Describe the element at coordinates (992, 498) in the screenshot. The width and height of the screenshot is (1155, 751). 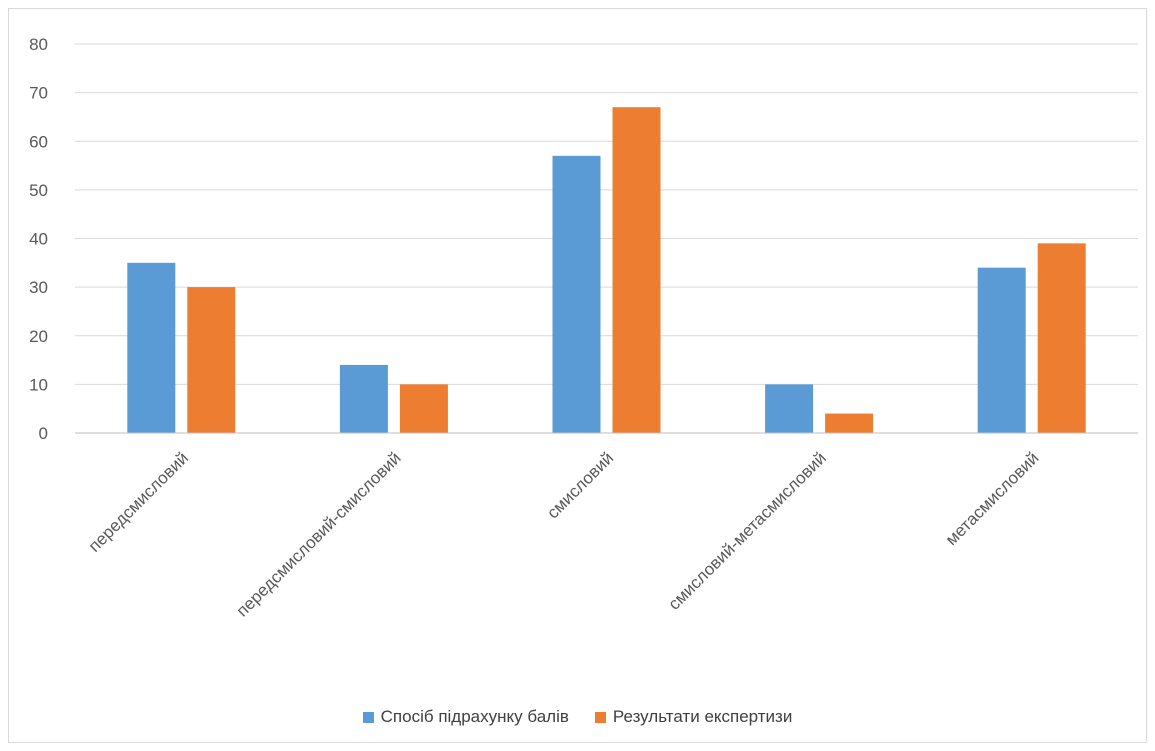
I see `x-tick-label: метасмисловий` at that location.